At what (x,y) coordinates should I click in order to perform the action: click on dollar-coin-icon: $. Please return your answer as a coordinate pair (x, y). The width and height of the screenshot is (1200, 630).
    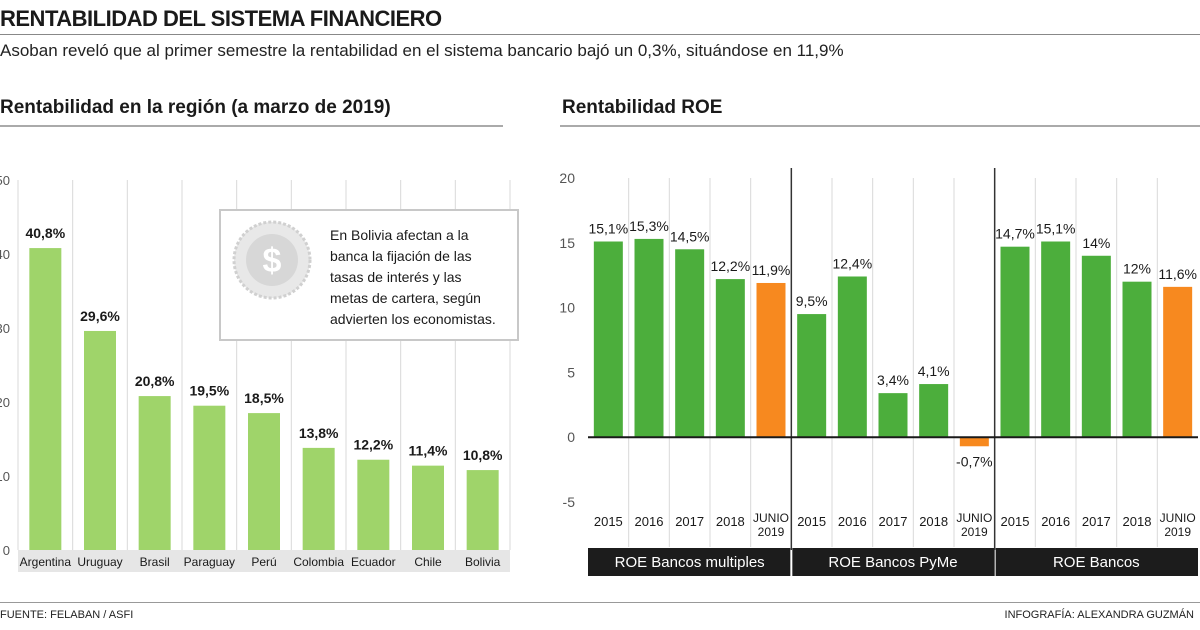
    Looking at the image, I should click on (272, 260).